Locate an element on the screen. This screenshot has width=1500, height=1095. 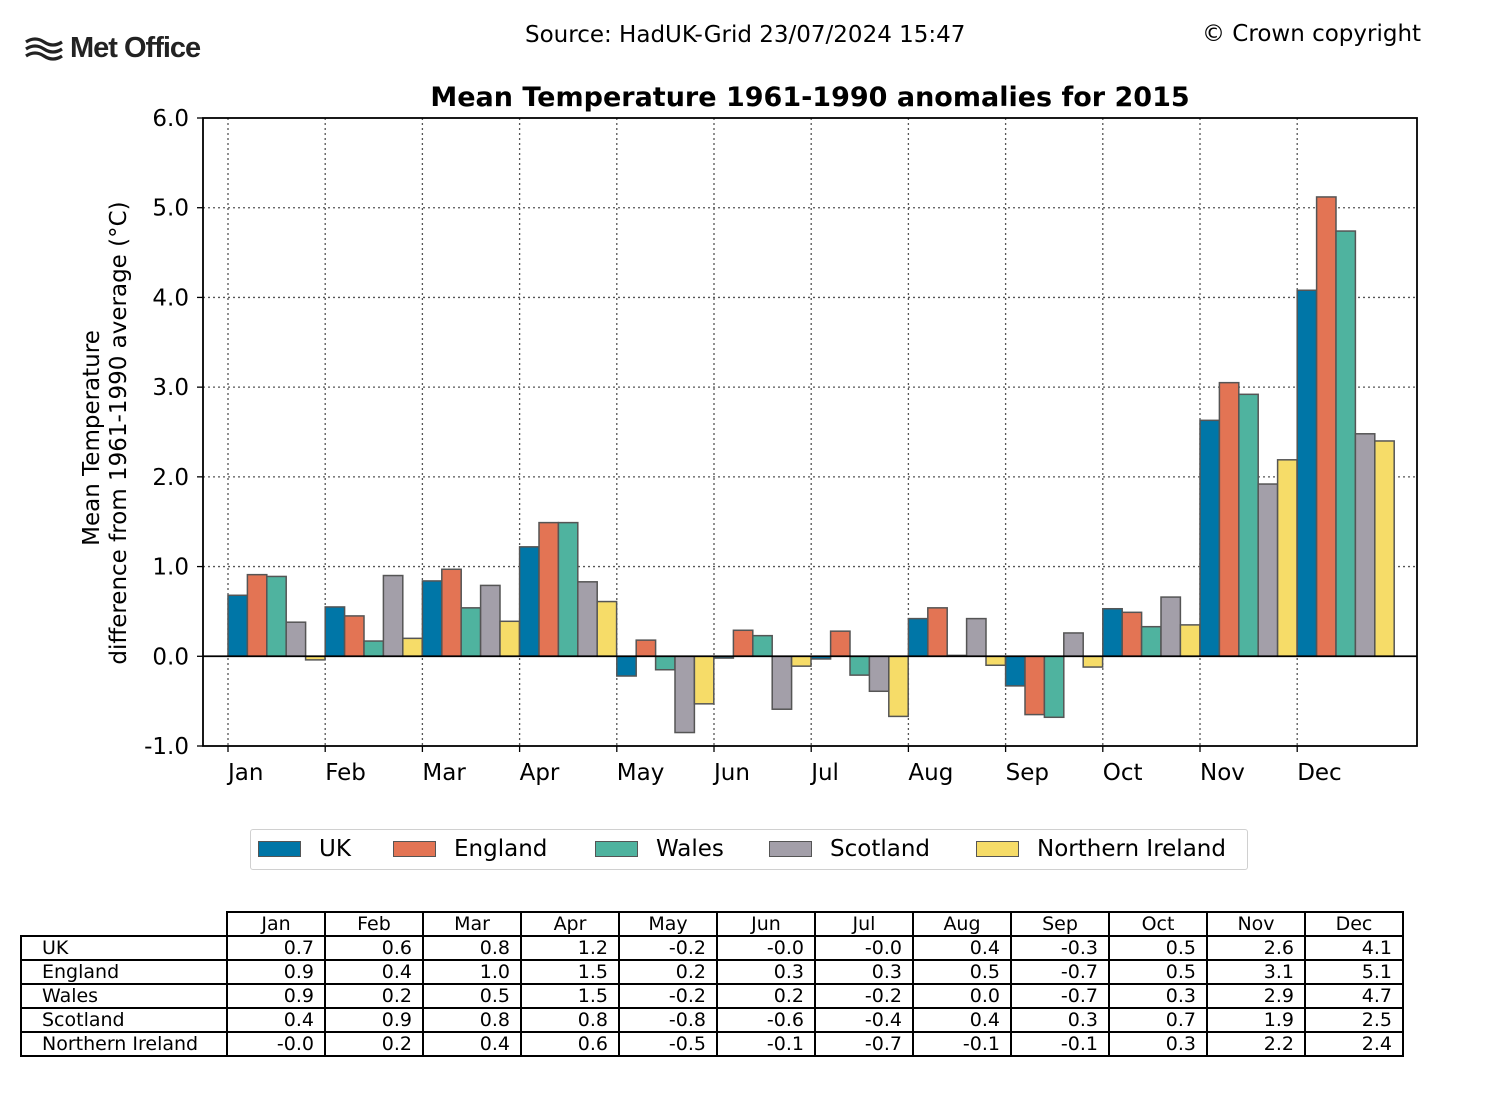
table-cell: -0.0 is located at coordinates (276, 1044).